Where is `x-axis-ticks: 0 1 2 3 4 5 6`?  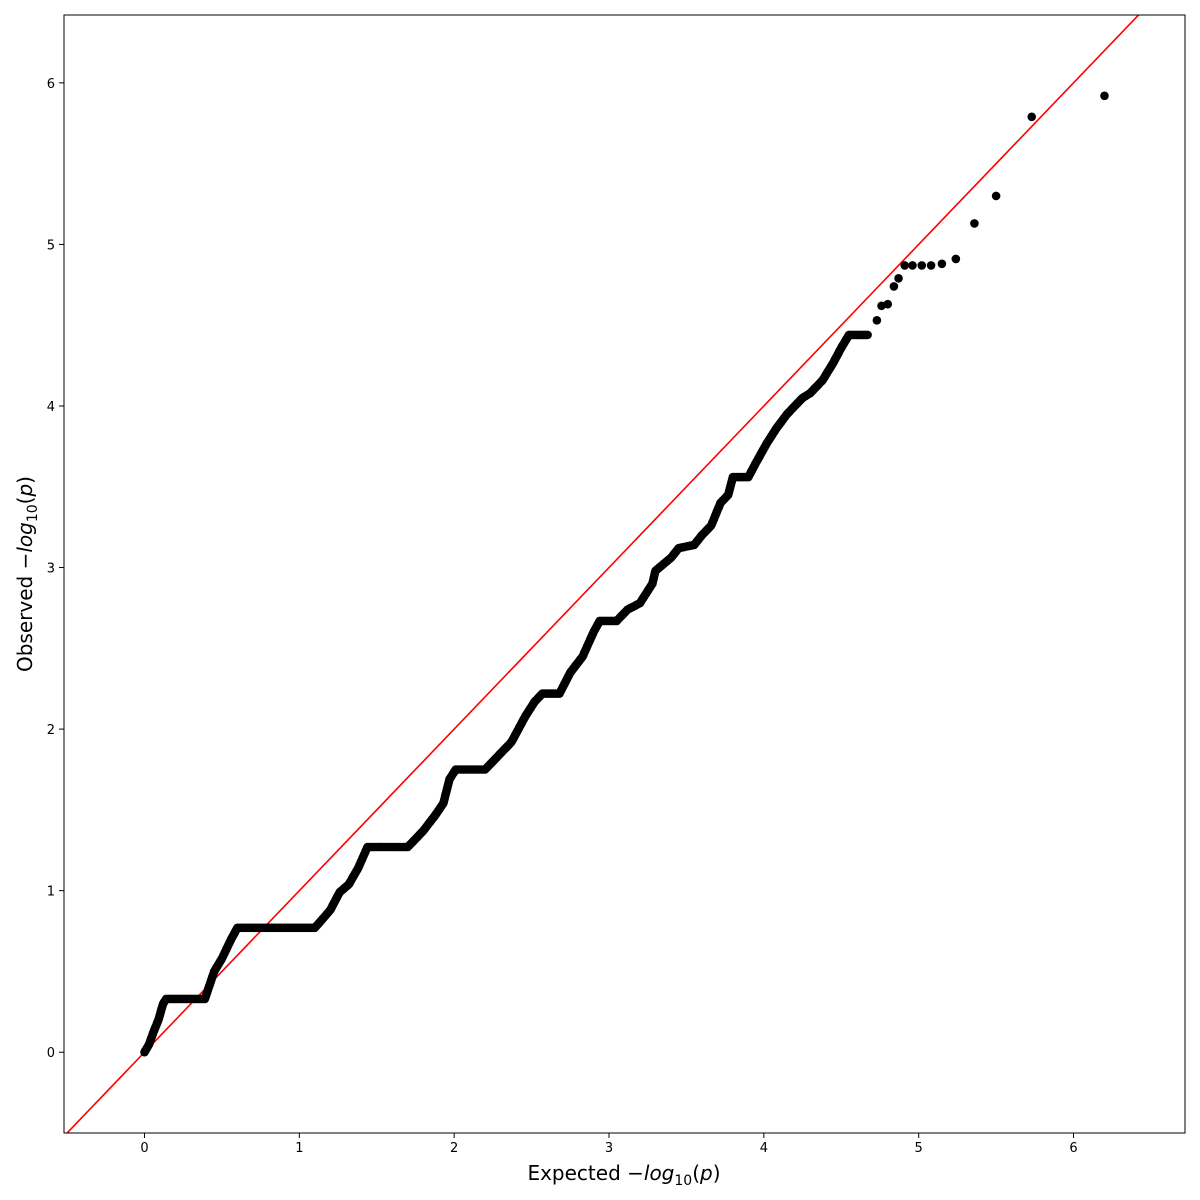
x-axis-ticks: 0 1 2 3 4 5 6 is located at coordinates (609, 1144).